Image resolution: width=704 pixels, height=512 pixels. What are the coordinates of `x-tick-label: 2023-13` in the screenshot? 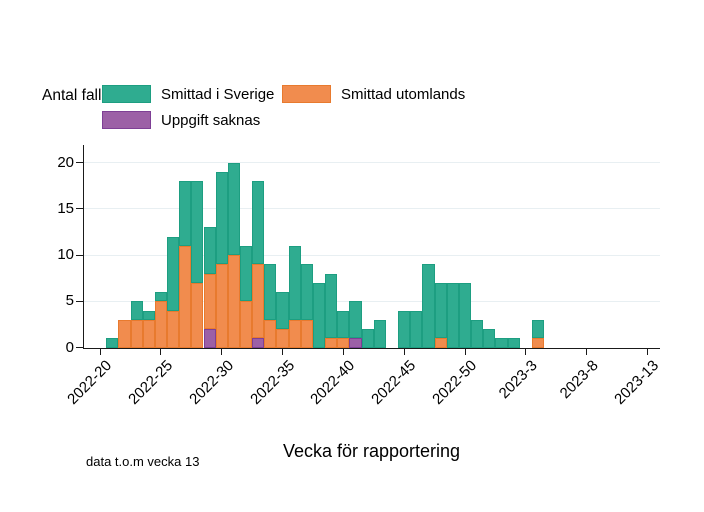 It's located at (637, 382).